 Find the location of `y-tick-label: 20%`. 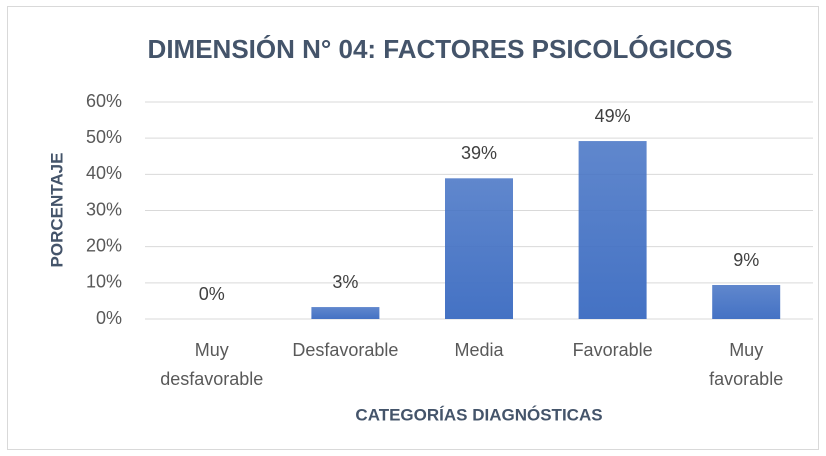

y-tick-label: 20% is located at coordinates (104, 245).